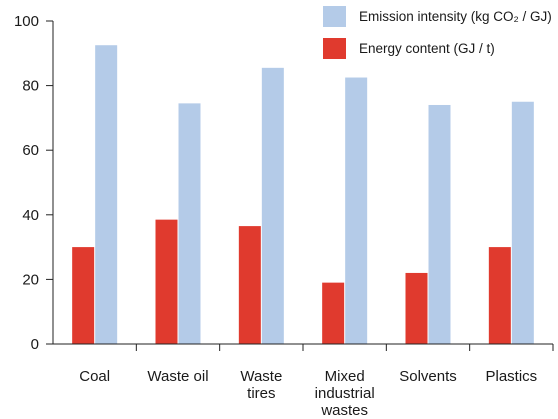 The width and height of the screenshot is (558, 419). Describe the element at coordinates (35, 344) in the screenshot. I see `y-tick-label: 0` at that location.